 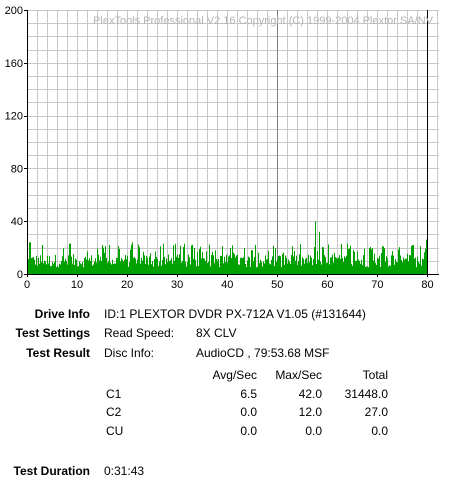 What do you see at coordinates (139, 333) in the screenshot?
I see `read-speed-label: Read Speed:` at bounding box center [139, 333].